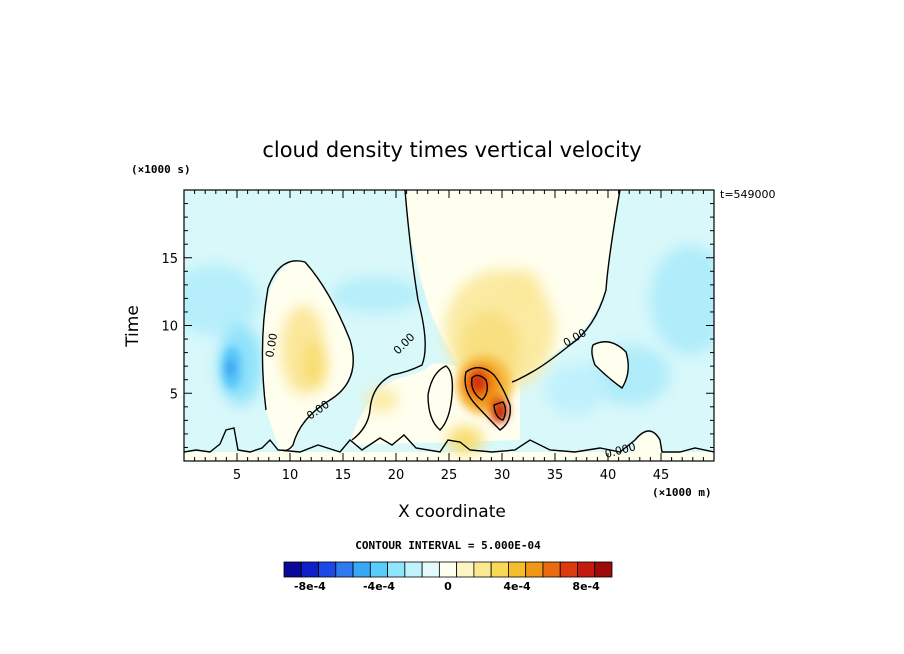  Describe the element at coordinates (608, 475) in the screenshot. I see `x-tick-label: 40` at that location.